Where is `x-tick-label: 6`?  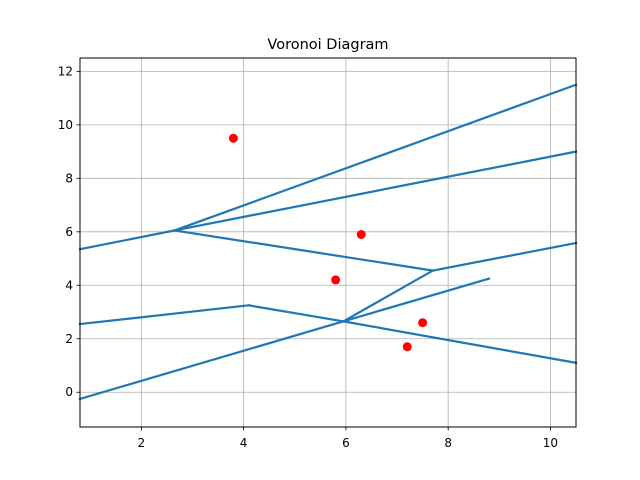 x-tick-label: 6 is located at coordinates (346, 443).